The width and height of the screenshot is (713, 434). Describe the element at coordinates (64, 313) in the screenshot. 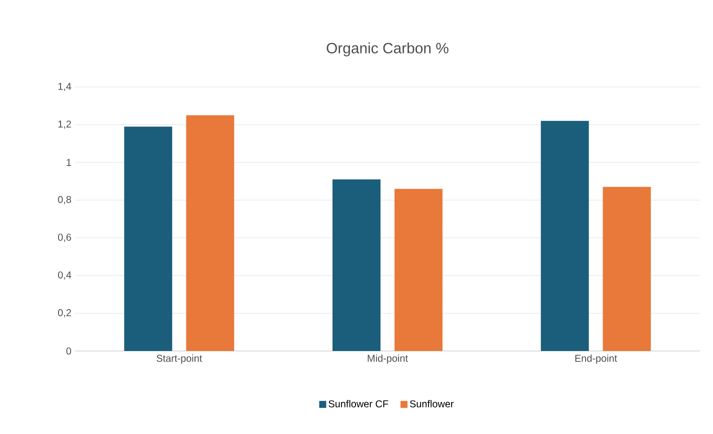

I see `y-tick-label: 0,2` at that location.